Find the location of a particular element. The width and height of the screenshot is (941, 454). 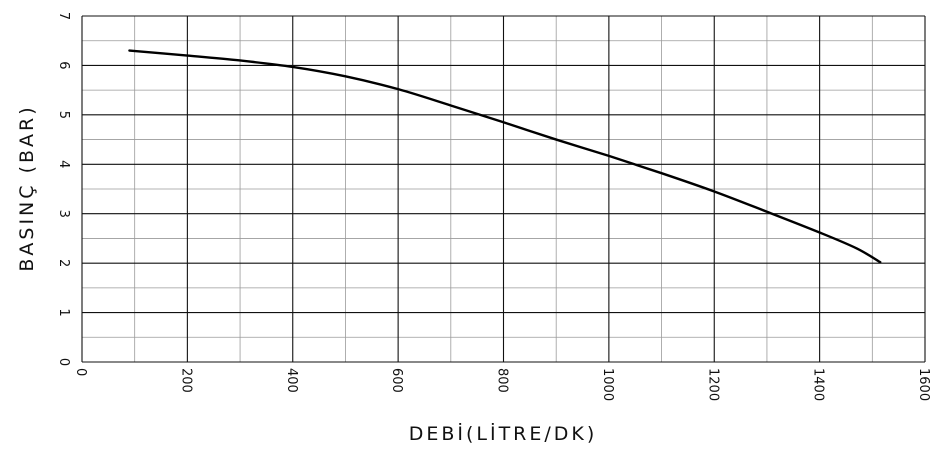

y-tick-label: 1 is located at coordinates (63, 312).